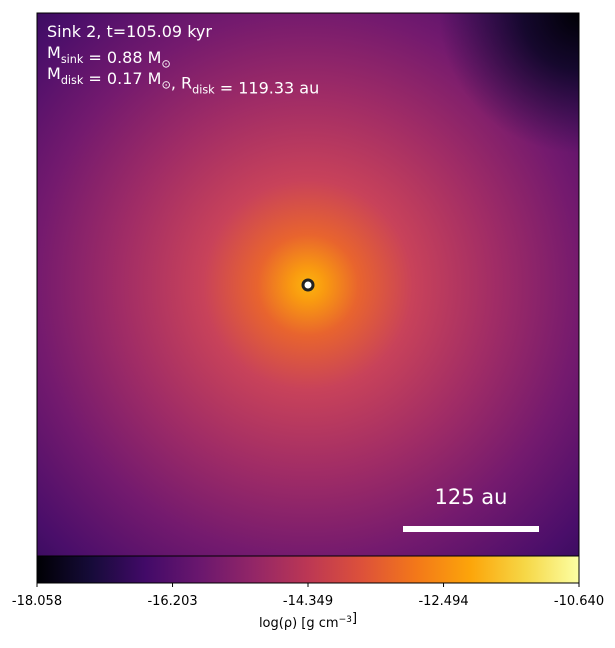 The image size is (615, 648). I want to click on annotation: Mdisk = 0.17 M⊙, Rdisk = 119.33 au, so click(183, 80).